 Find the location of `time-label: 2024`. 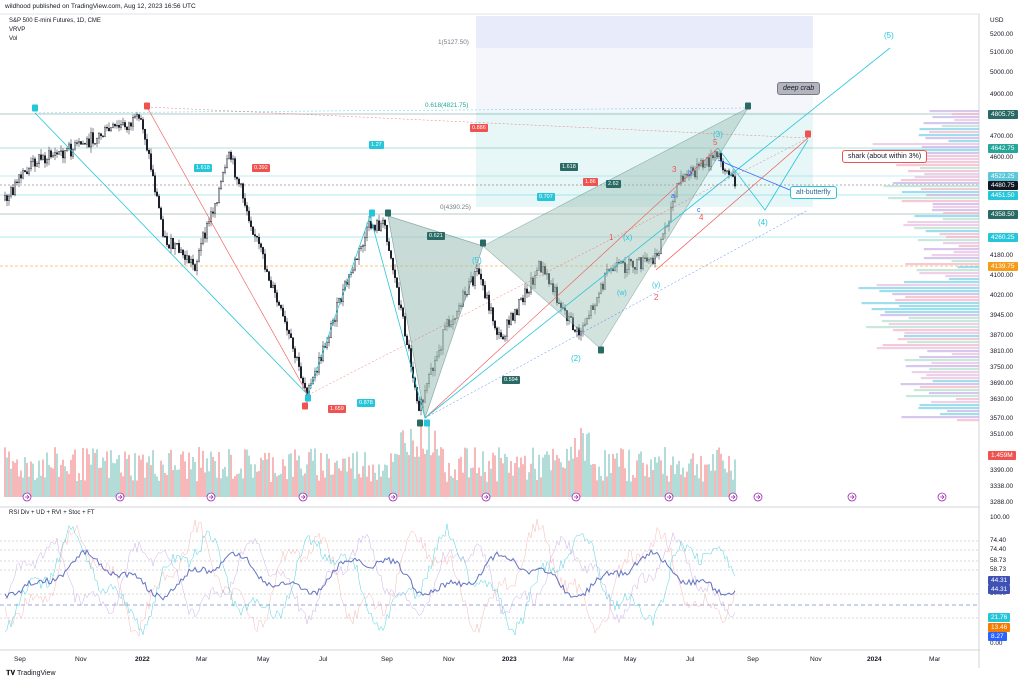

time-label: 2024 is located at coordinates (874, 659).